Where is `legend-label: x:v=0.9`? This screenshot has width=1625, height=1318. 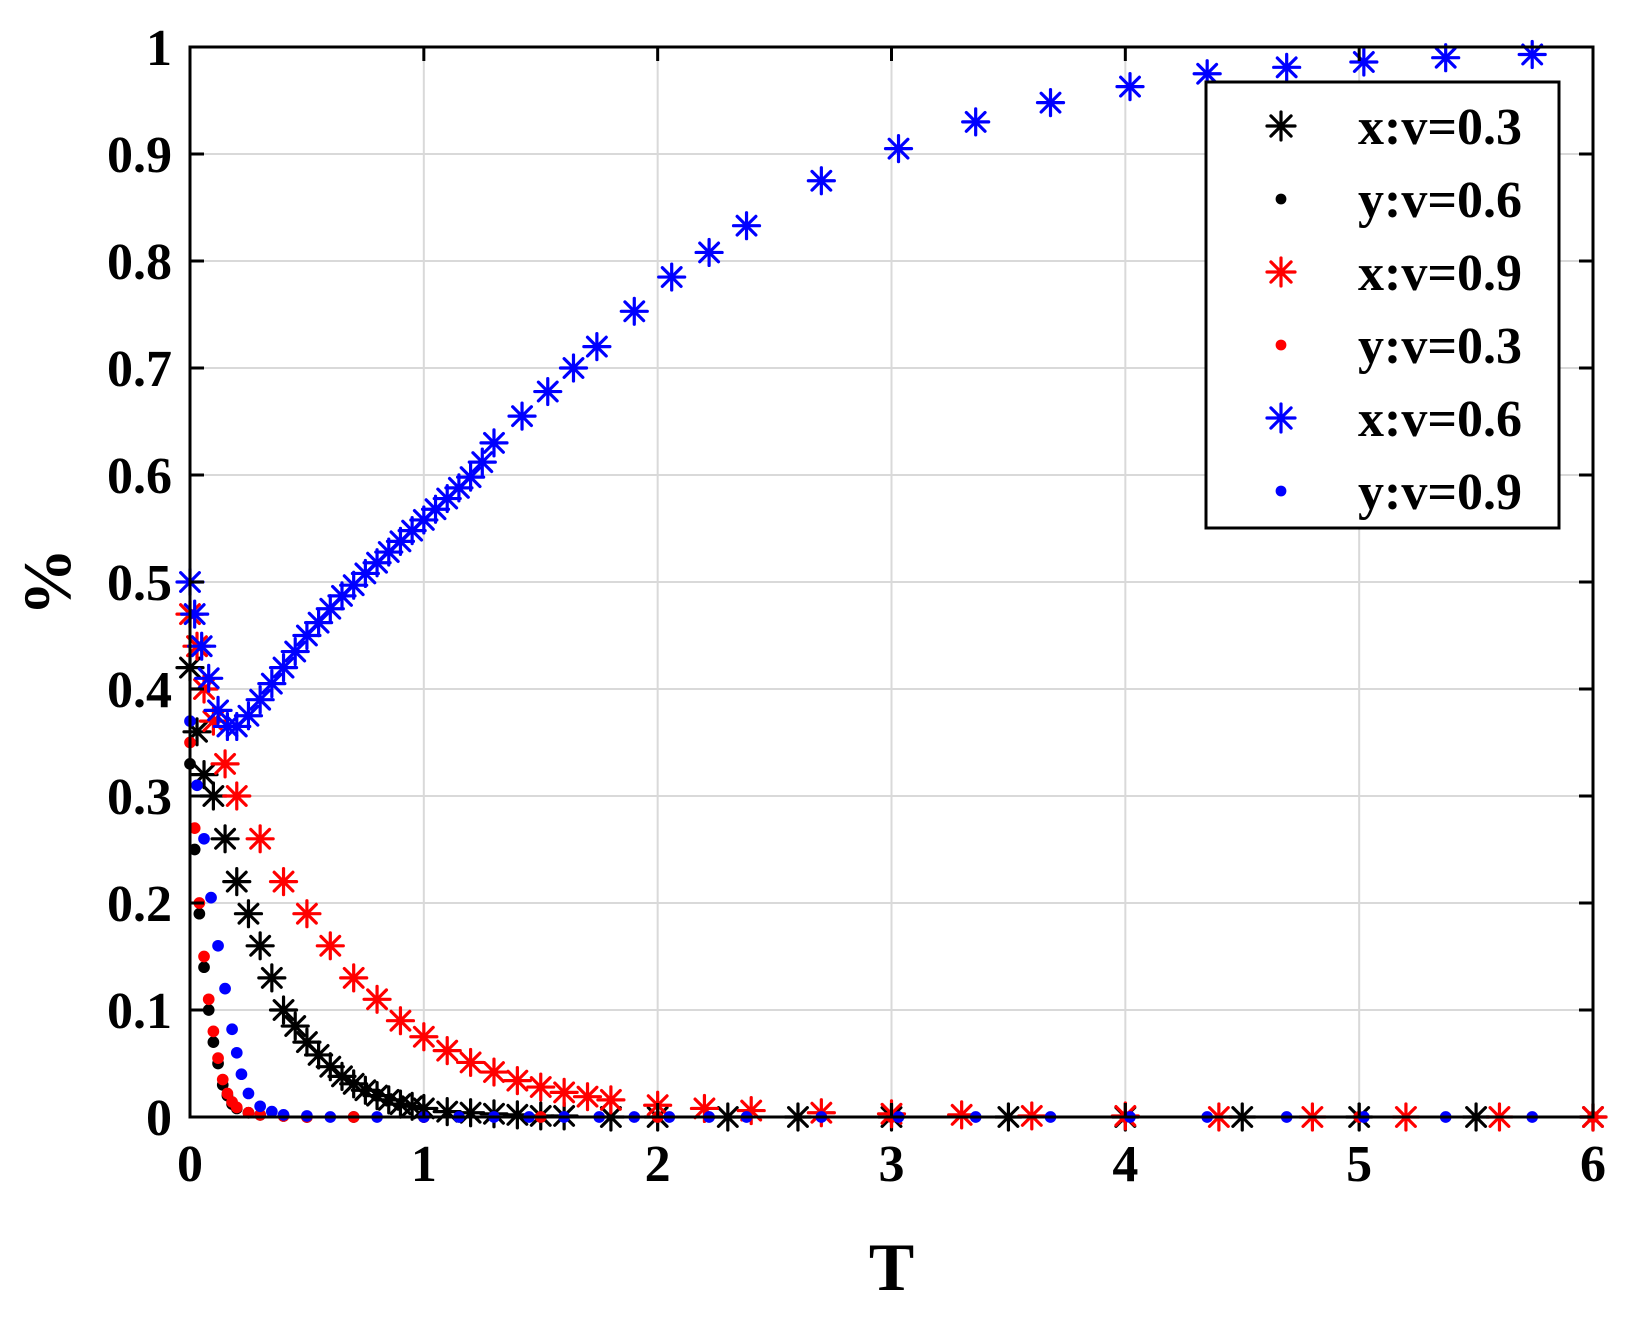
legend-label: x:v=0.9 is located at coordinates (1440, 273).